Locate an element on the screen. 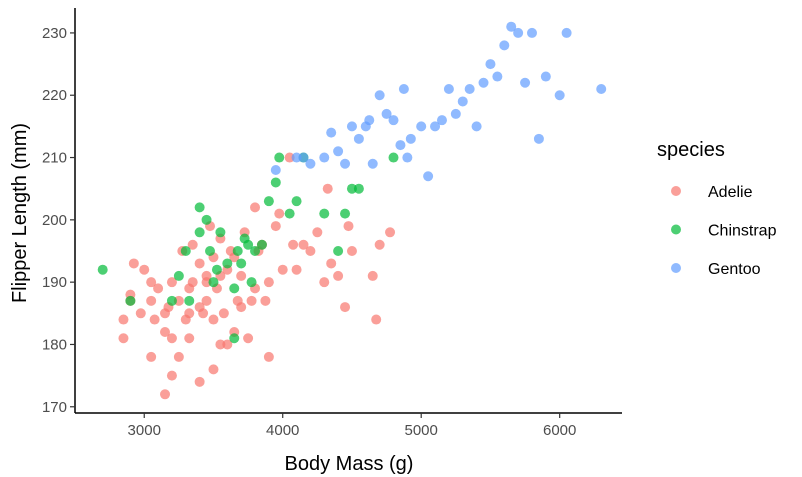  legend-label: Adelie is located at coordinates (730, 192).